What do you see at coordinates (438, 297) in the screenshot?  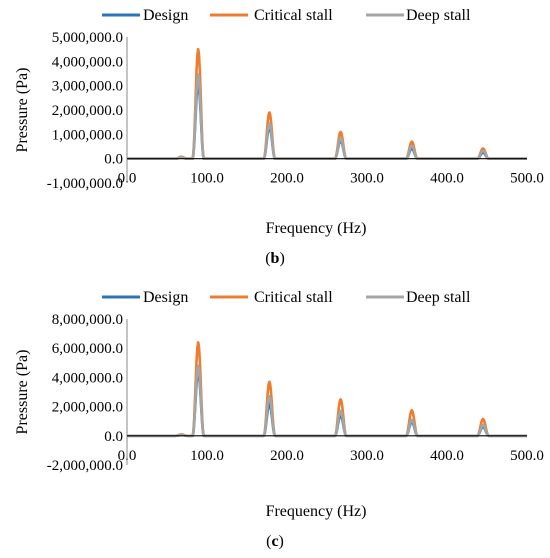 I see `legend-label-1-2: Deep stall` at bounding box center [438, 297].